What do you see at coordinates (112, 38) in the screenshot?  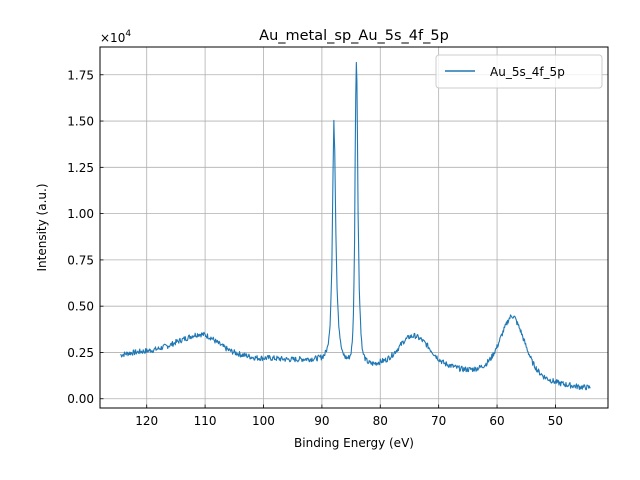 I see `y-axis-multiplier-base: ×10` at bounding box center [112, 38].